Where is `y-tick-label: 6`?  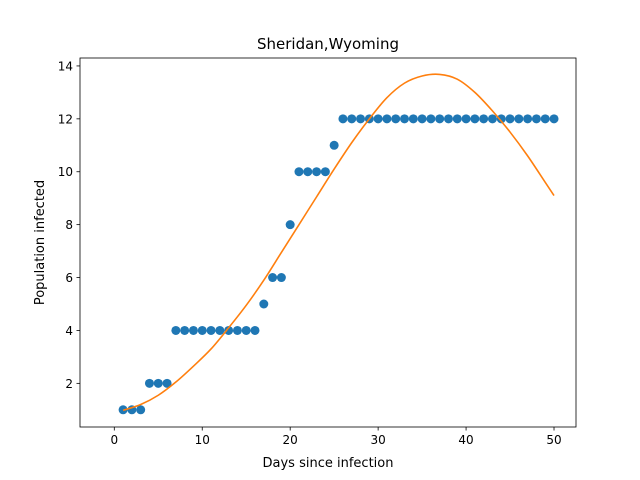
y-tick-label: 6 is located at coordinates (69, 278).